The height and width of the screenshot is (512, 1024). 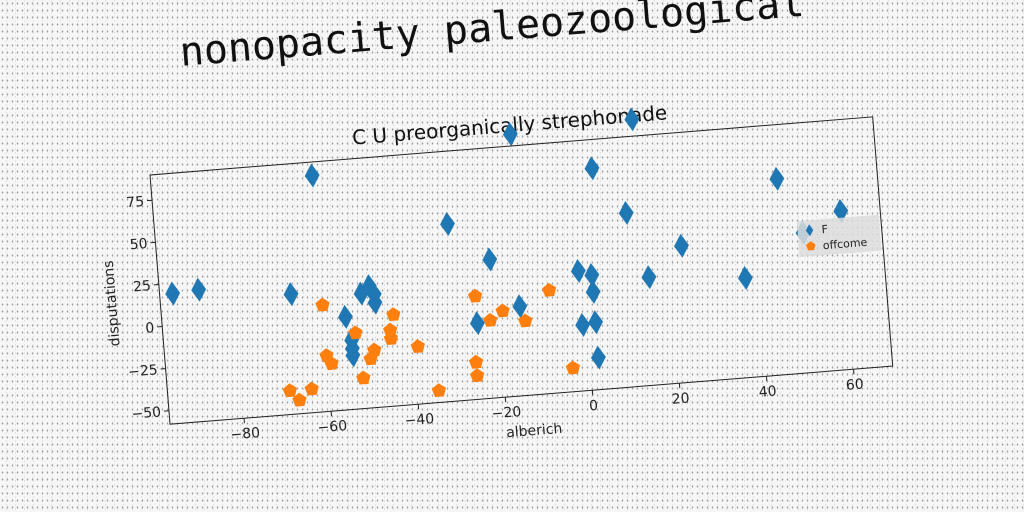 What do you see at coordinates (143, 371) in the screenshot?
I see `y-tick-label: −25` at bounding box center [143, 371].